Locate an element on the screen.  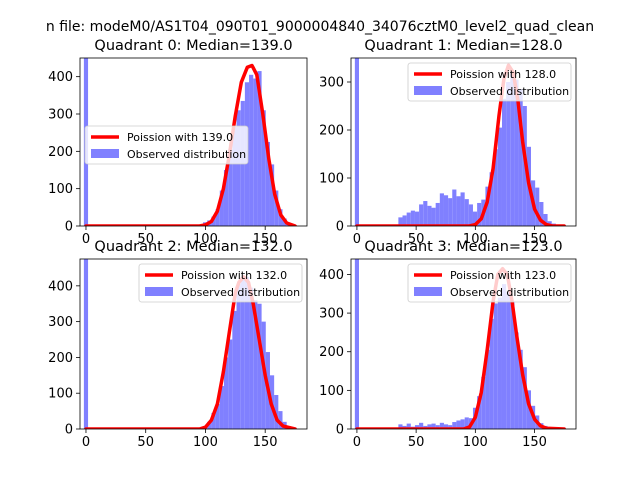
legend-0: Poission with 139.0 Observed distribution is located at coordinates (166, 145).